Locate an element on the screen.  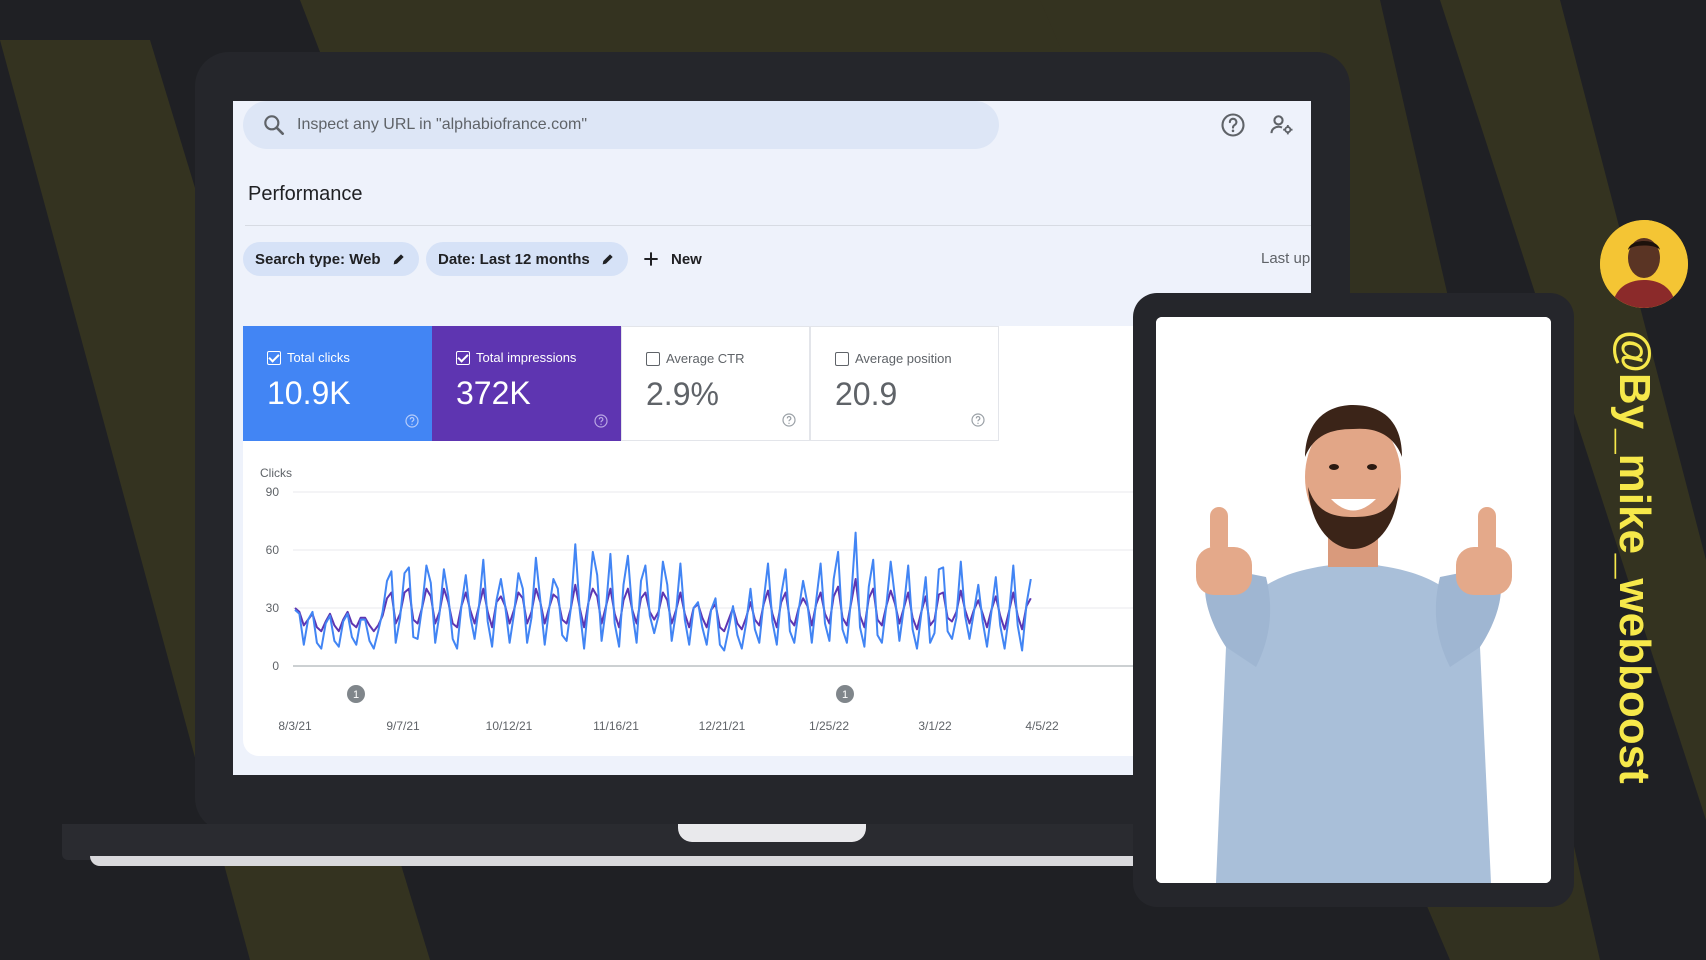
metric-average-position: Average position 20.9 is located at coordinates (904, 383).